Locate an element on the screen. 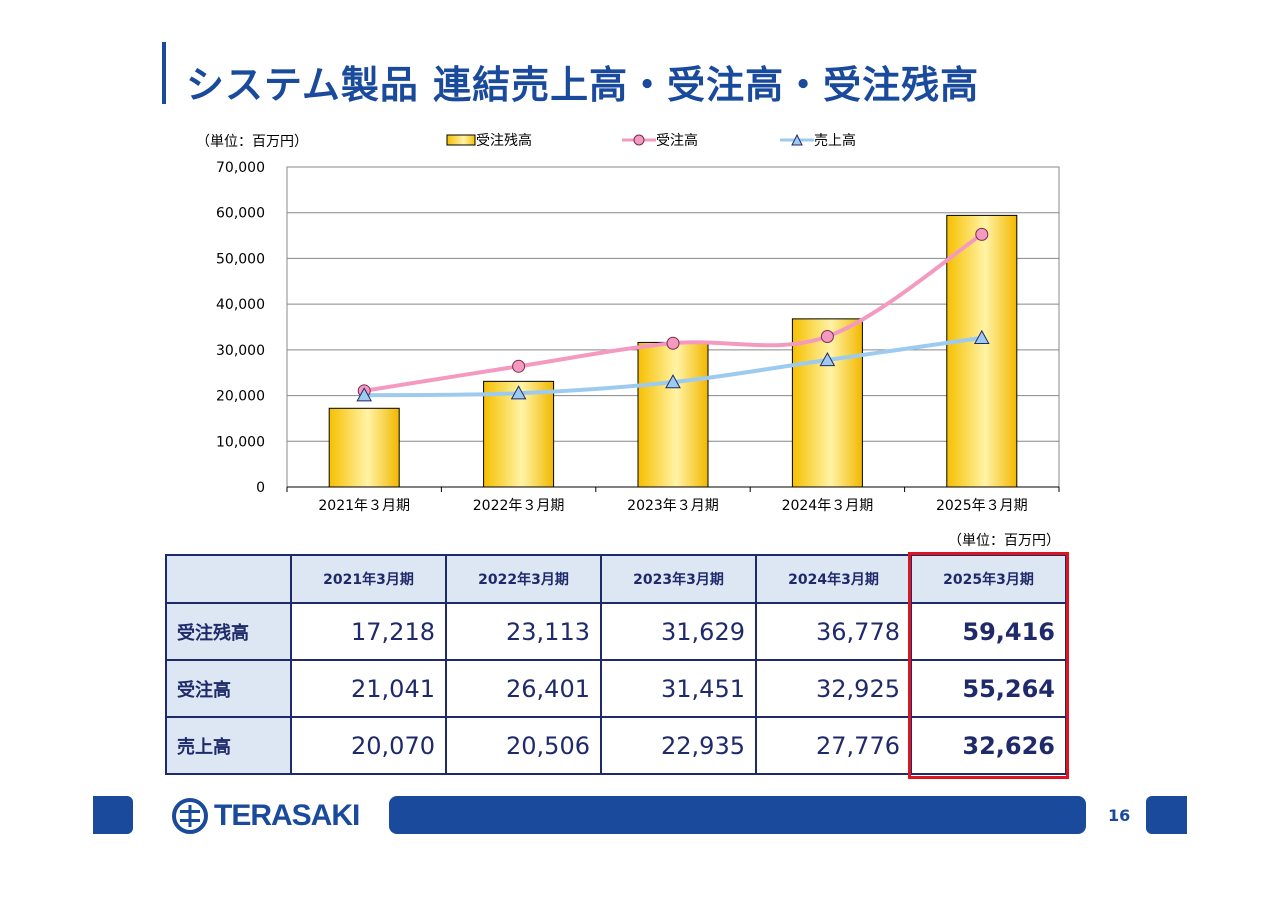  table-header-cell: 2021年3月期 is located at coordinates (368, 579).